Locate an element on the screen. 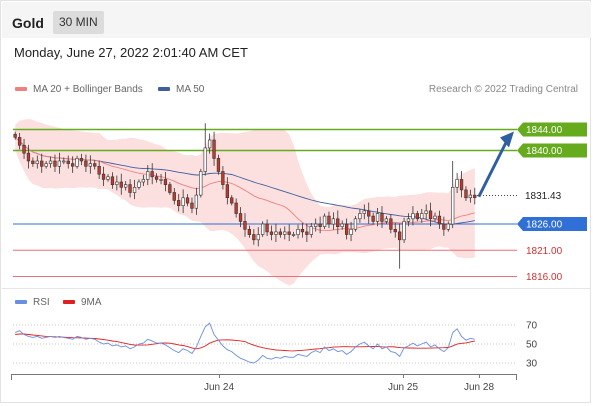 The width and height of the screenshot is (593, 406). instrument-title: Gold is located at coordinates (28, 23).